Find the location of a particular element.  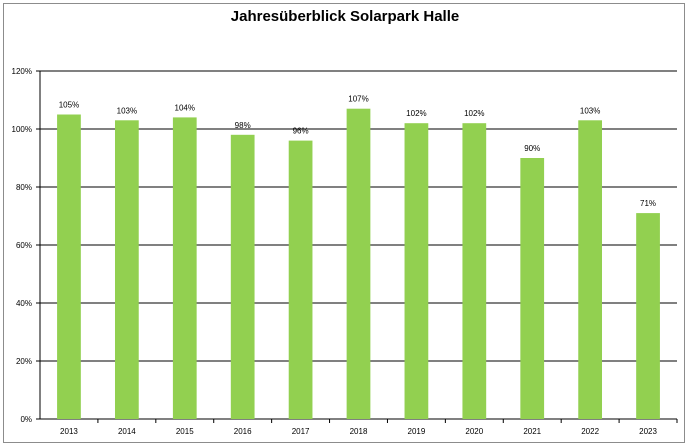

x-tick-label: 2019 is located at coordinates (417, 431).